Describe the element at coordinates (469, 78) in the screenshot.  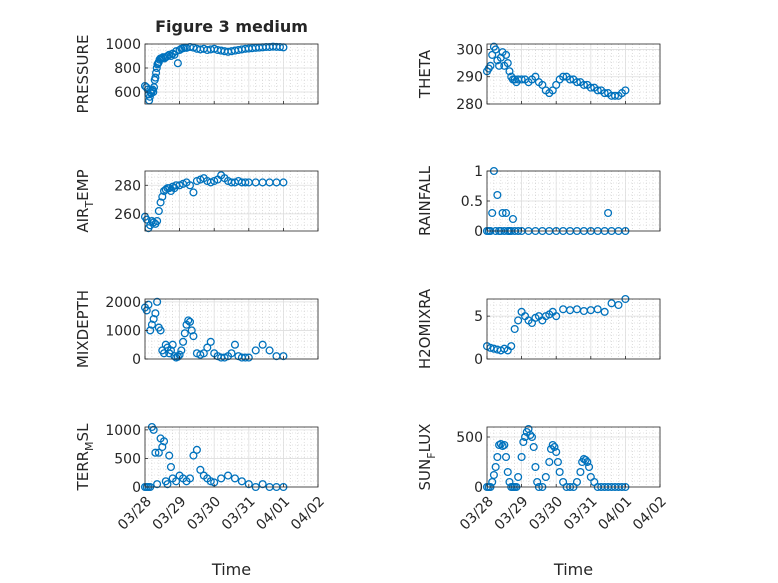
I see `y-tick-label: 290` at that location.